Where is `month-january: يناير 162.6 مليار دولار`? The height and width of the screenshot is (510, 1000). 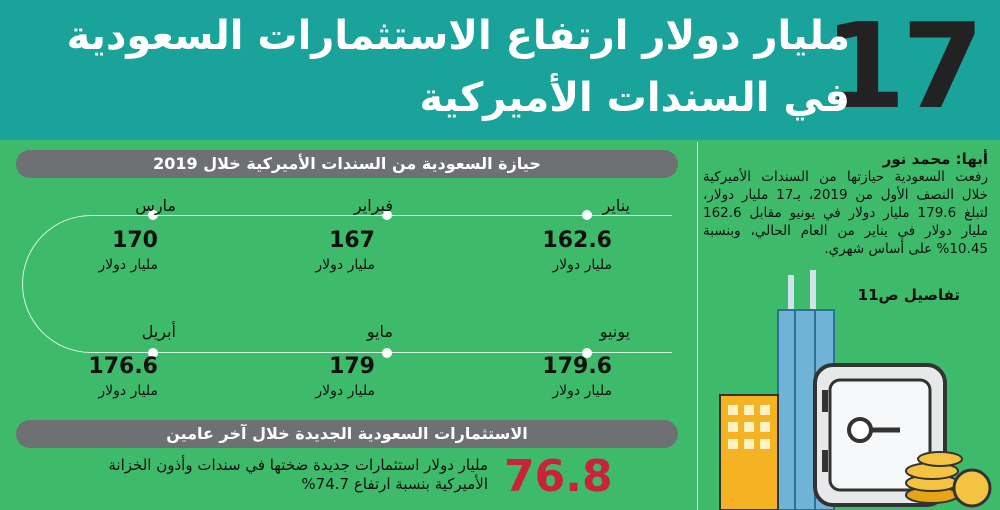 month-january: يناير 162.6 مليار دولار is located at coordinates (550, 235).